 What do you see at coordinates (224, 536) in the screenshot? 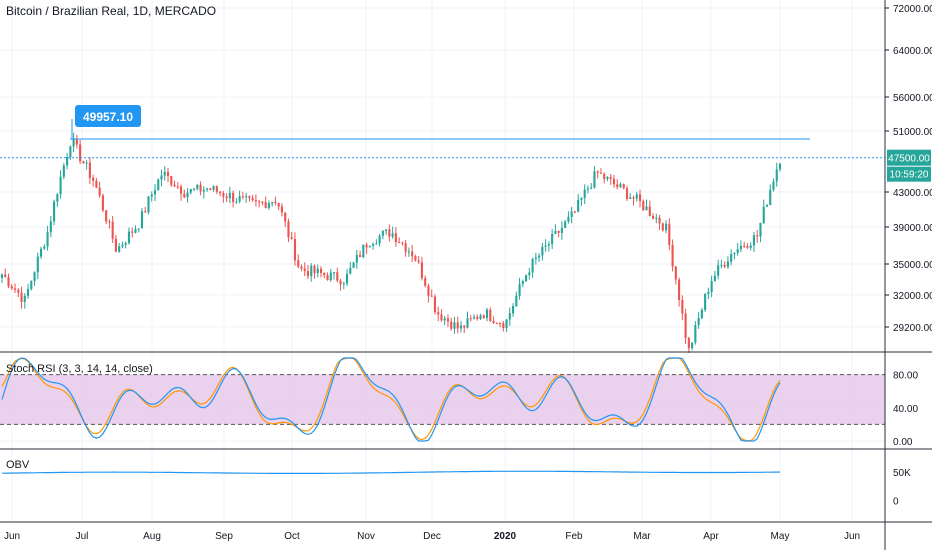
I see `time-axis-label: Sep` at bounding box center [224, 536].